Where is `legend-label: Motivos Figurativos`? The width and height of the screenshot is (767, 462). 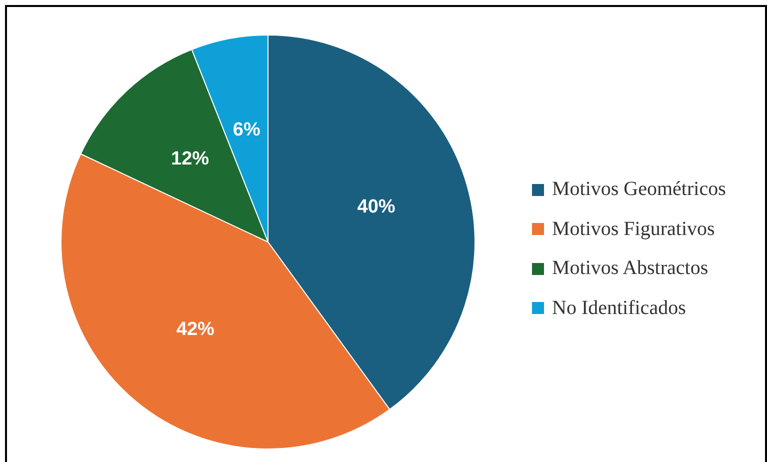 legend-label: Motivos Figurativos is located at coordinates (633, 229).